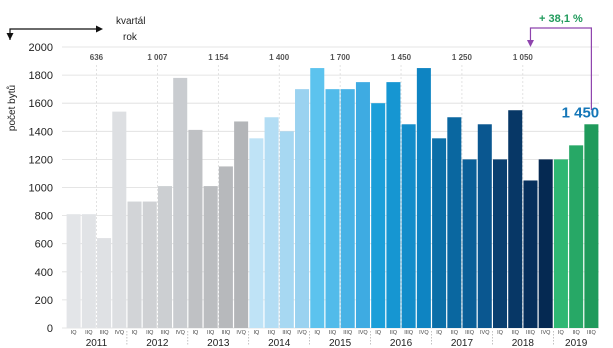  What do you see at coordinates (401, 57) in the screenshot?
I see `year-annotation: 1 450` at bounding box center [401, 57].